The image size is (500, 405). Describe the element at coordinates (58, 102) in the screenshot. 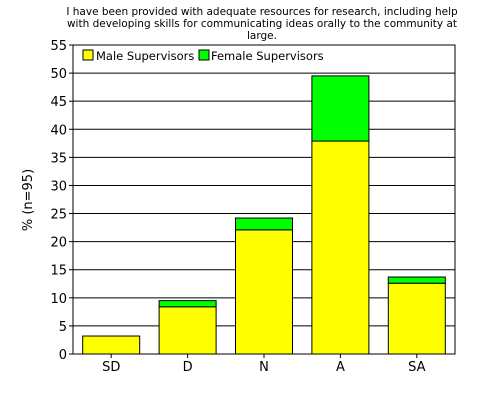

I see `y-tick-label: 45` at that location.